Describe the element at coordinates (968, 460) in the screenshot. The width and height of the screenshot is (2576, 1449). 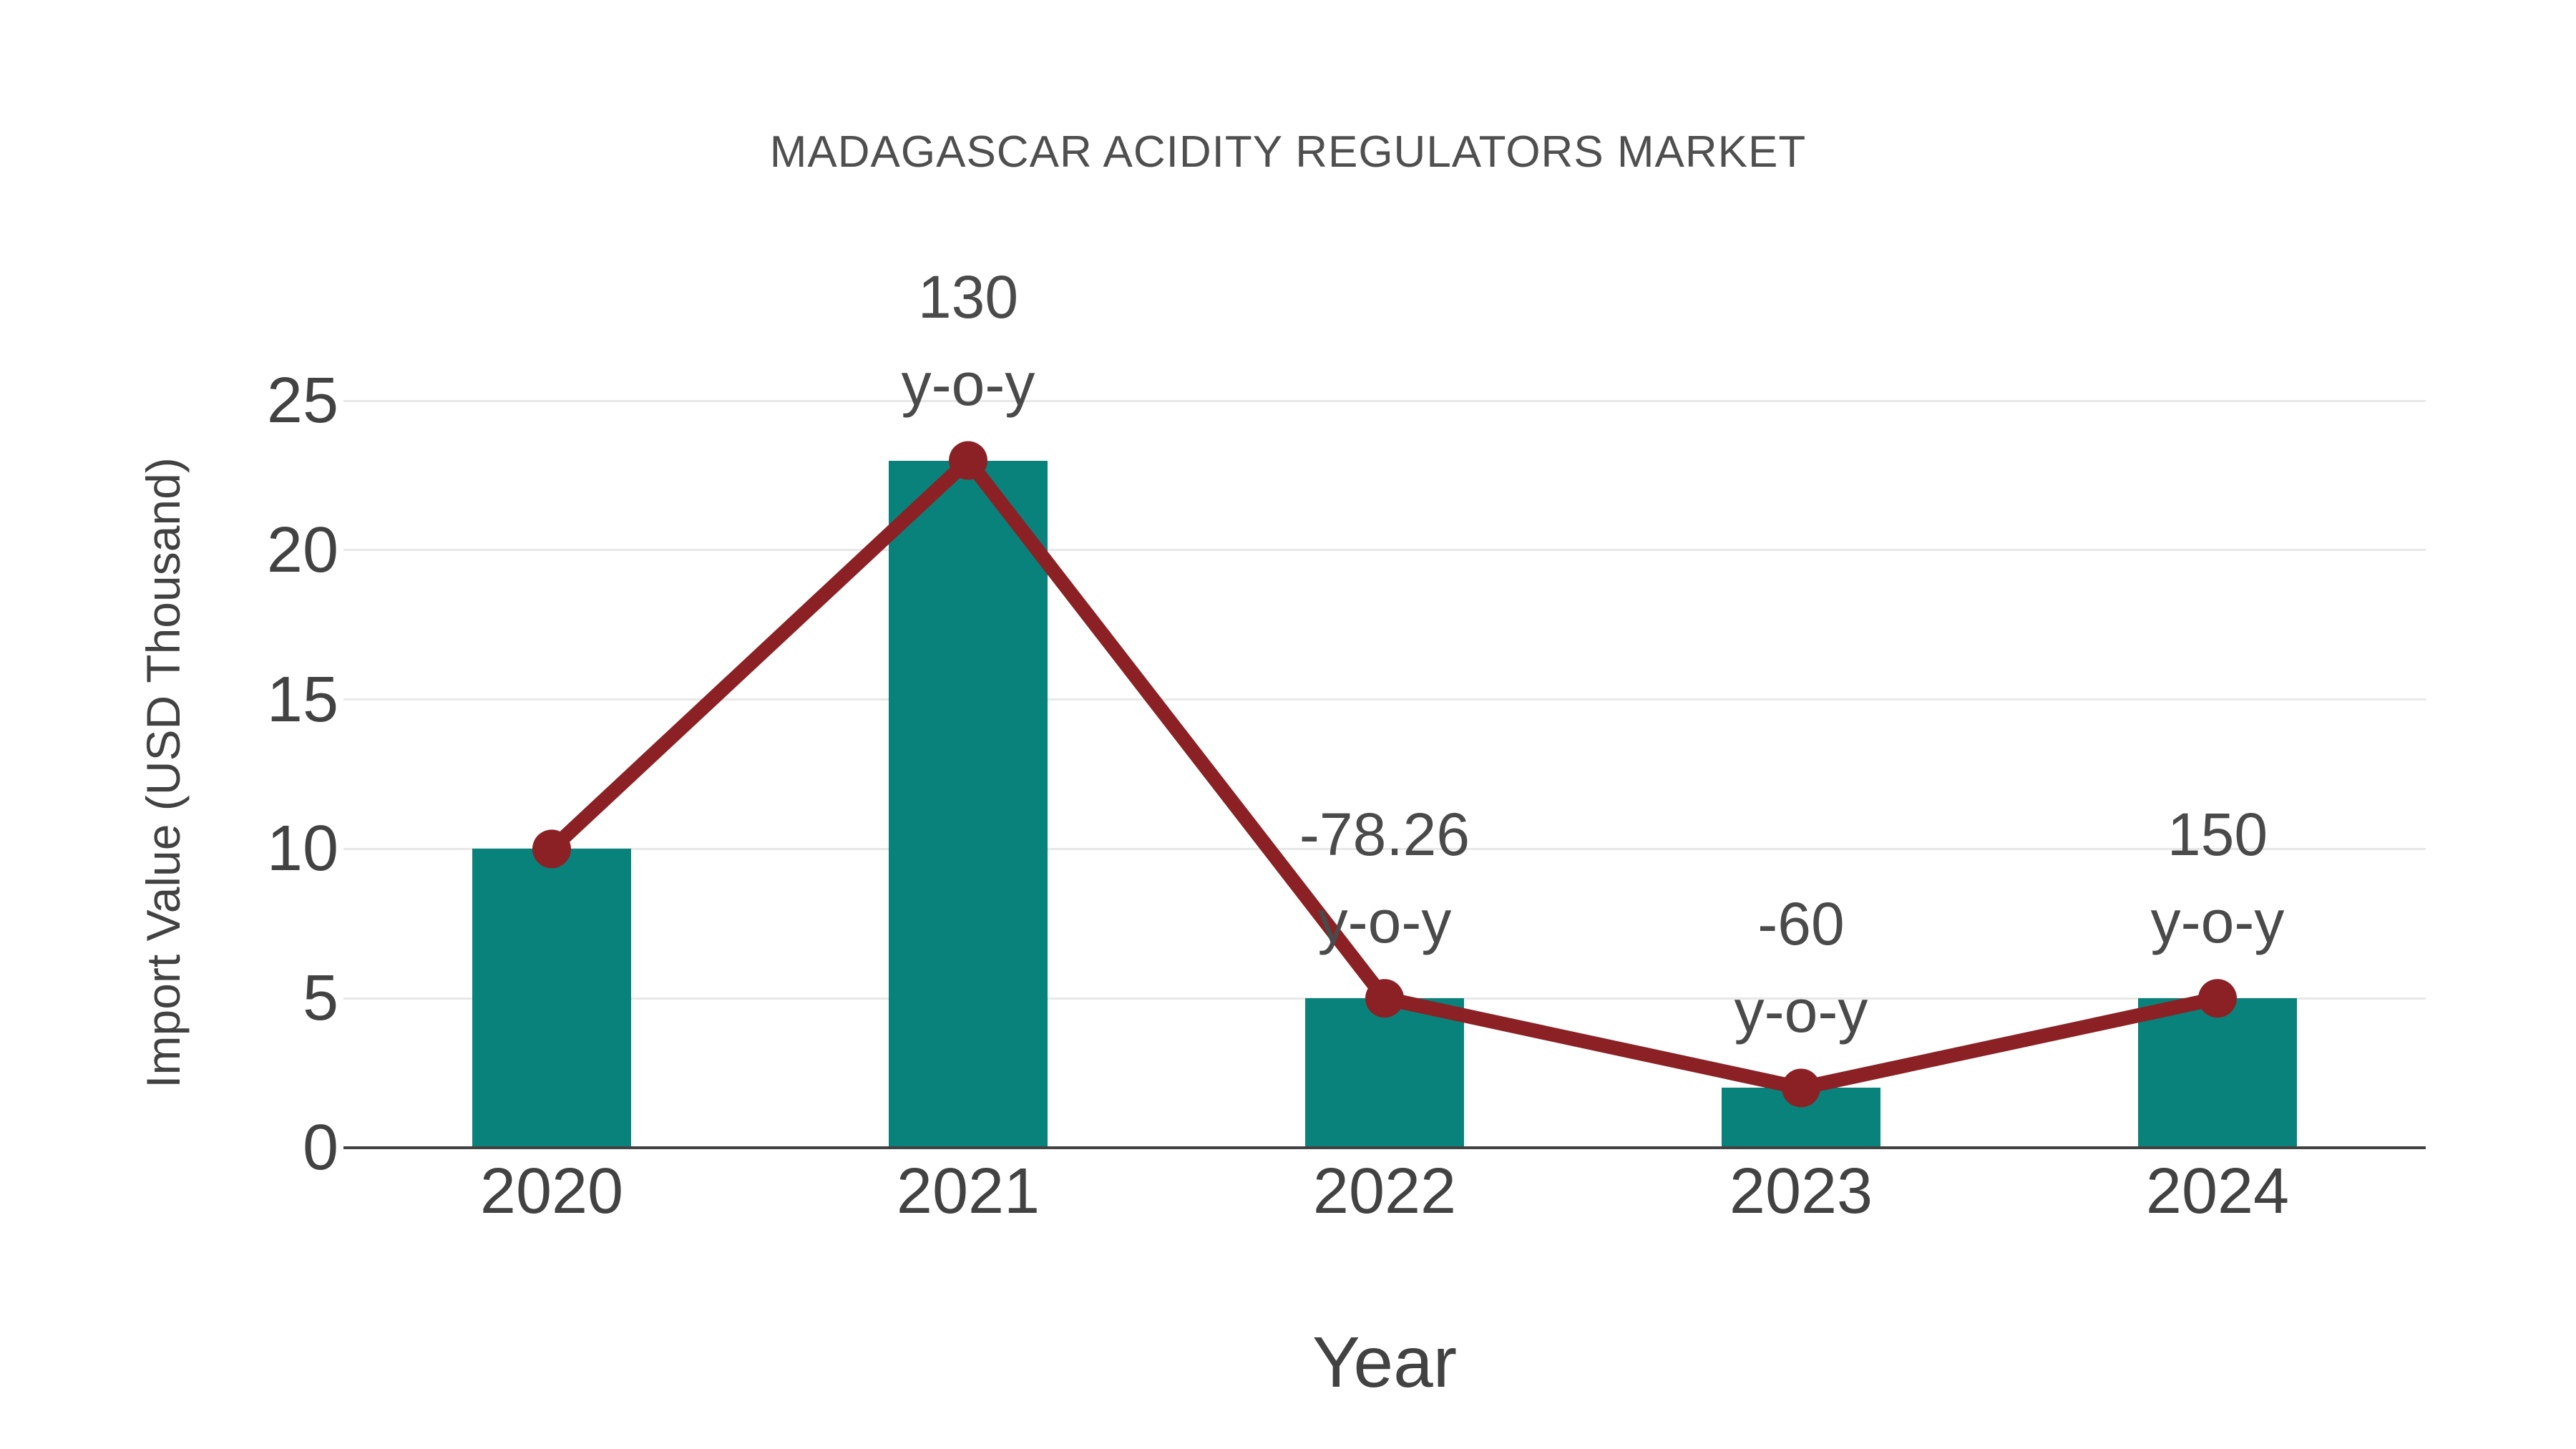
I see `data-point-marker-2021` at that location.